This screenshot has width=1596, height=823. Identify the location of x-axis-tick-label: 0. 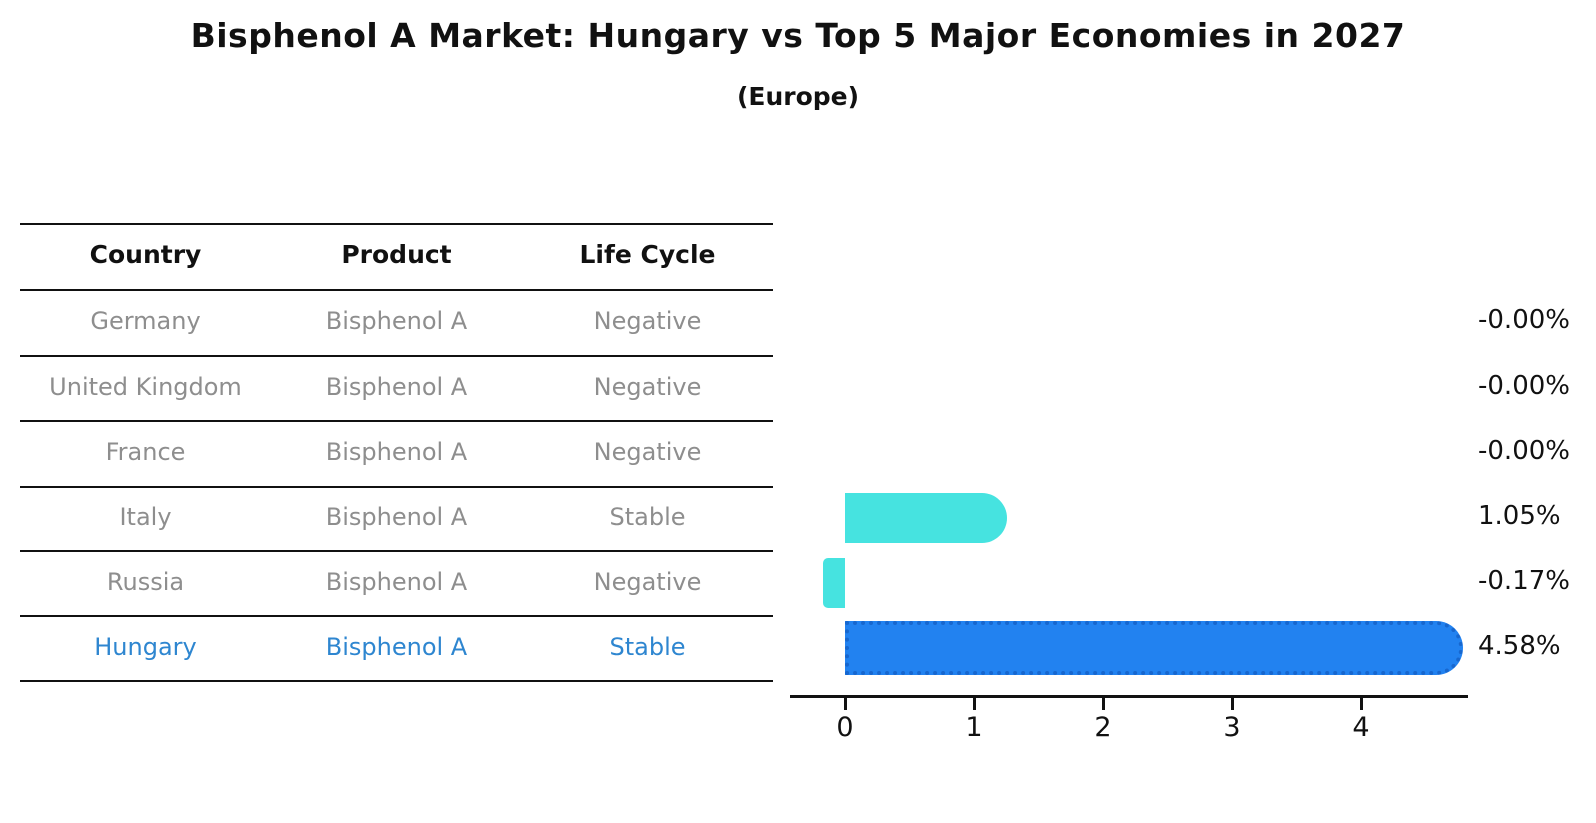
(845, 727).